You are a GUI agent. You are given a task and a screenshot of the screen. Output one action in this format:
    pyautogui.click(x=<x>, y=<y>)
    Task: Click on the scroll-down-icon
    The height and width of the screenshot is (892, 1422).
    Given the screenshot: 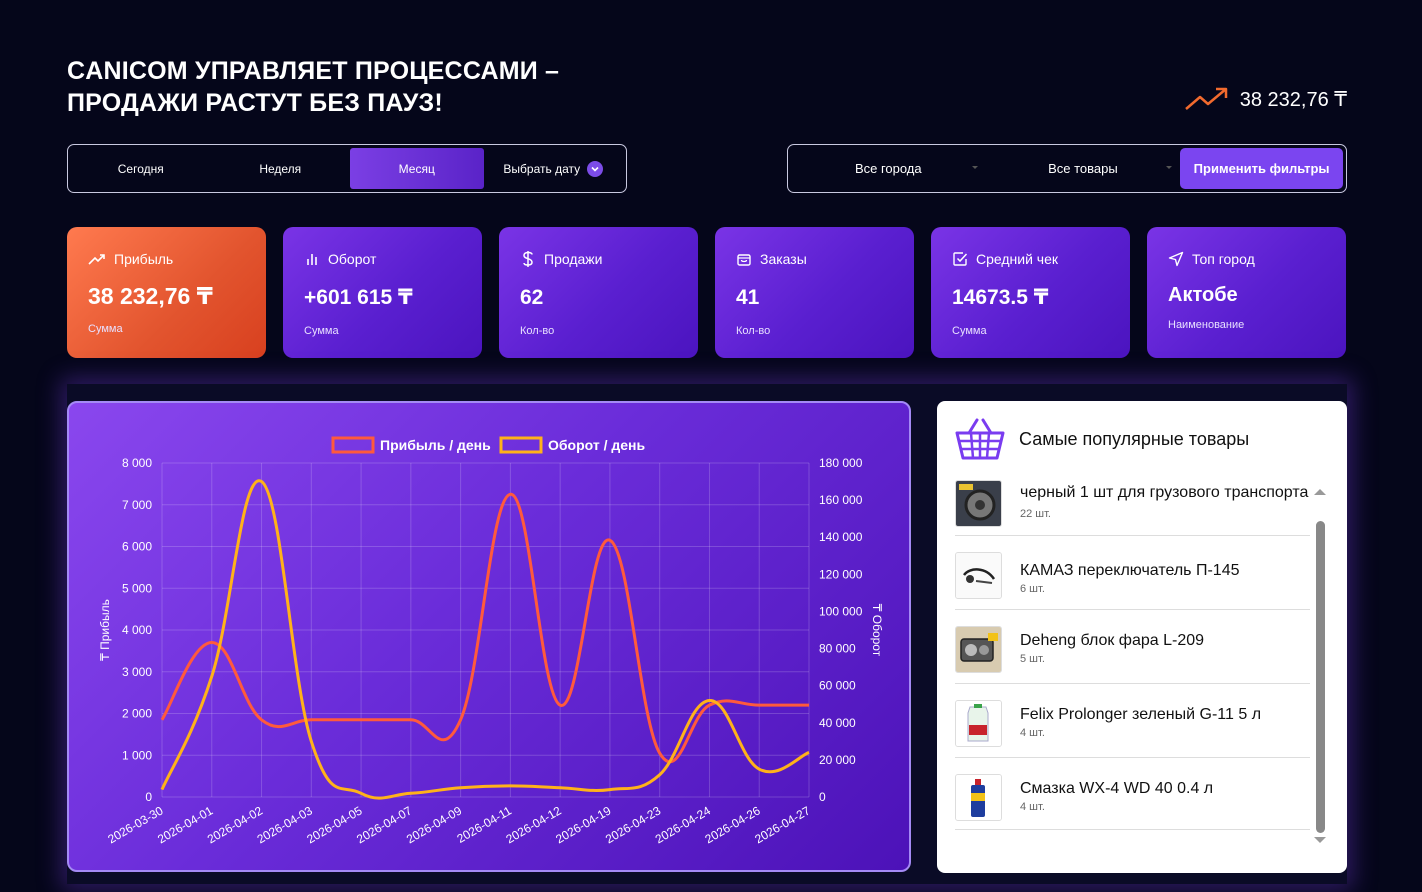 What is the action you would take?
    pyautogui.click(x=1320, y=840)
    